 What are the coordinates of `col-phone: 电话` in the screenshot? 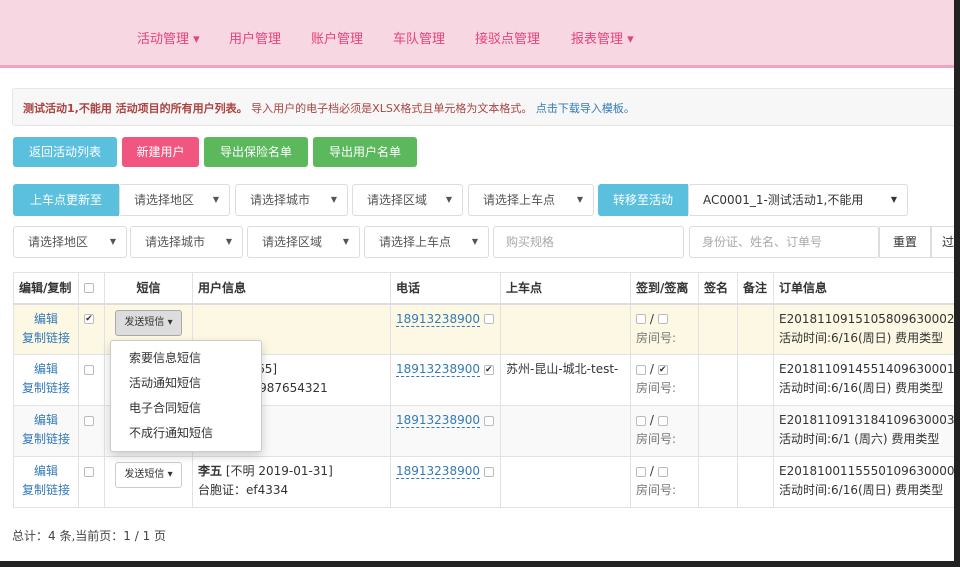 It's located at (445, 288).